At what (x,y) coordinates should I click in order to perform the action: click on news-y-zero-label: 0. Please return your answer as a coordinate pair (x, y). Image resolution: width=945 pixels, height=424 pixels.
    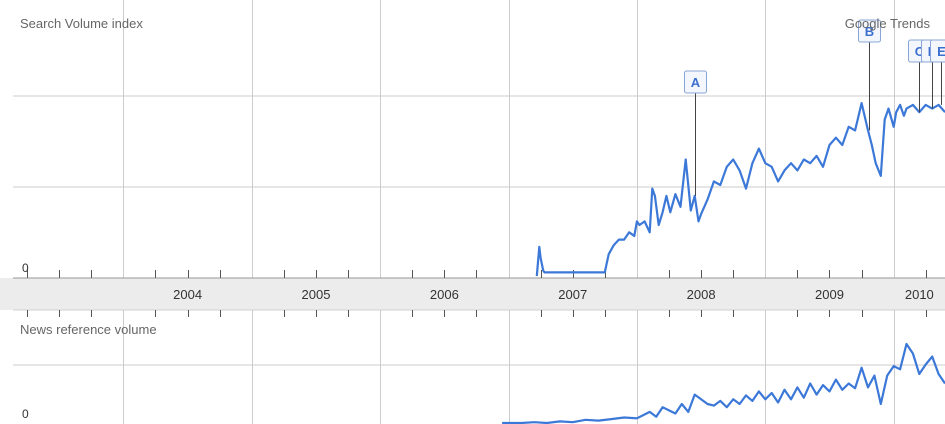
    Looking at the image, I should click on (25, 414).